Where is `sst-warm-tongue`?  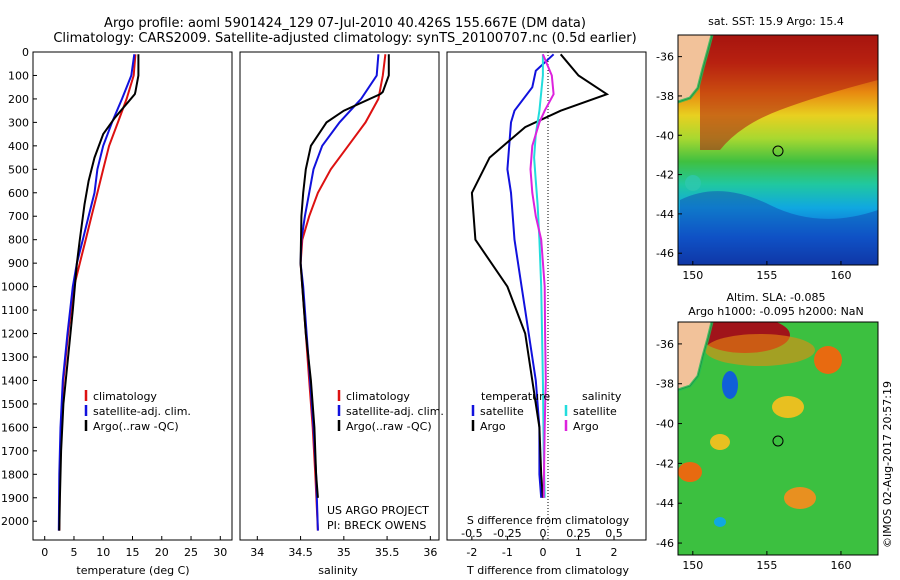 sst-warm-tongue is located at coordinates (789, 92).